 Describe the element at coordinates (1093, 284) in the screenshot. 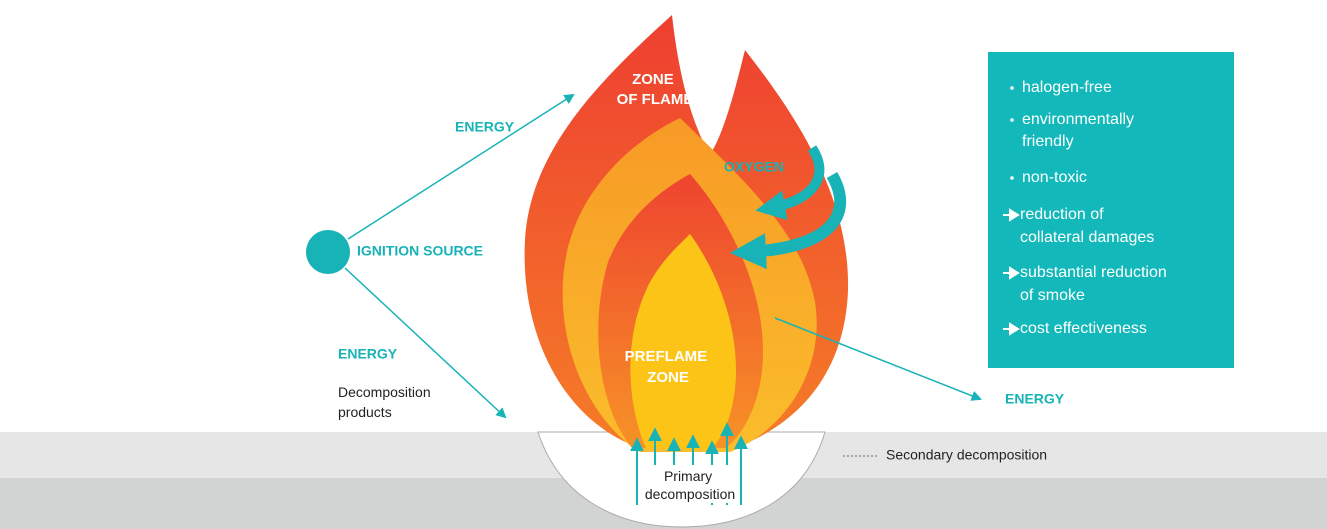

I see `benefit: substantial reduction of smoke` at that location.